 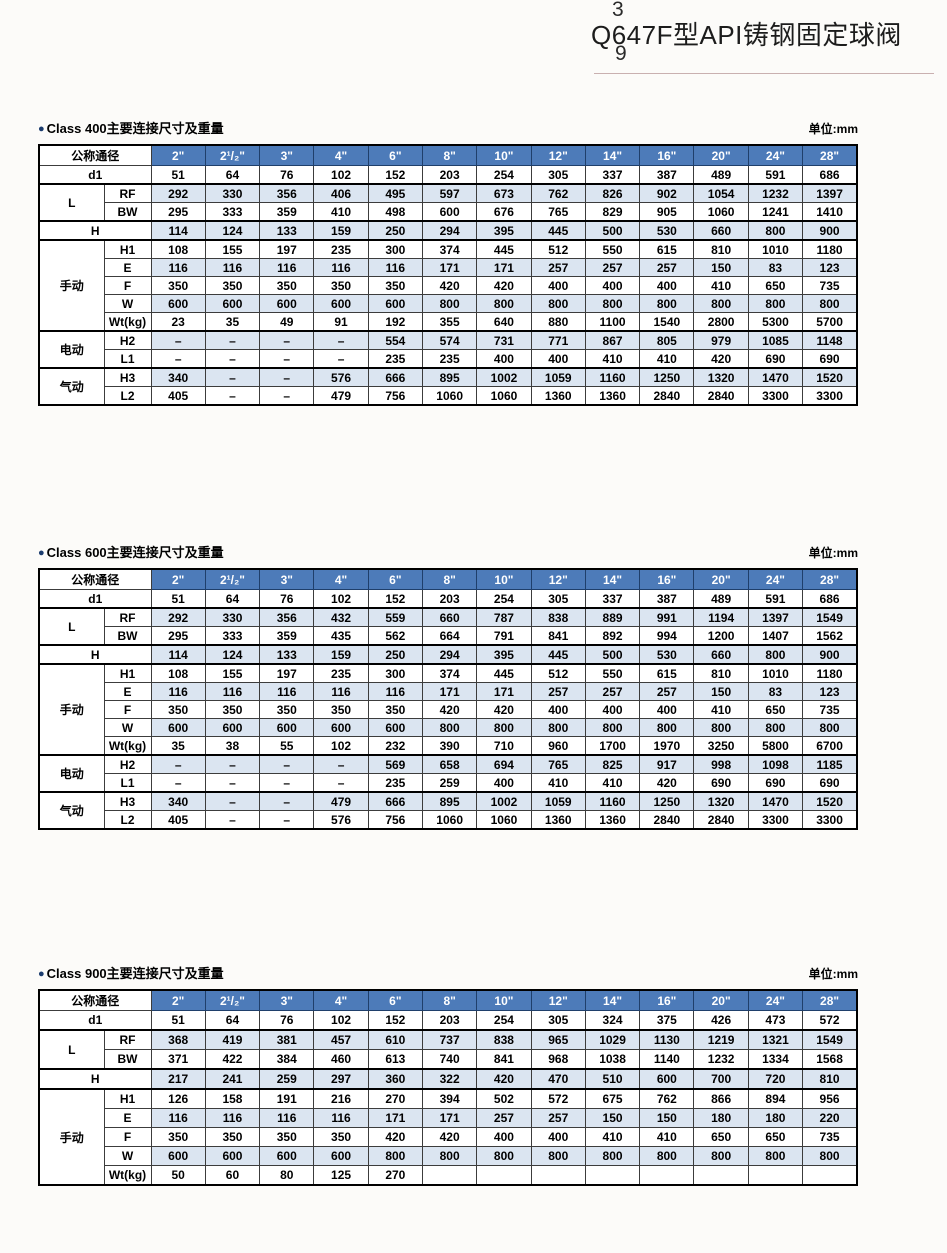 What do you see at coordinates (721, 1137) in the screenshot?
I see `table-cell: 650` at bounding box center [721, 1137].